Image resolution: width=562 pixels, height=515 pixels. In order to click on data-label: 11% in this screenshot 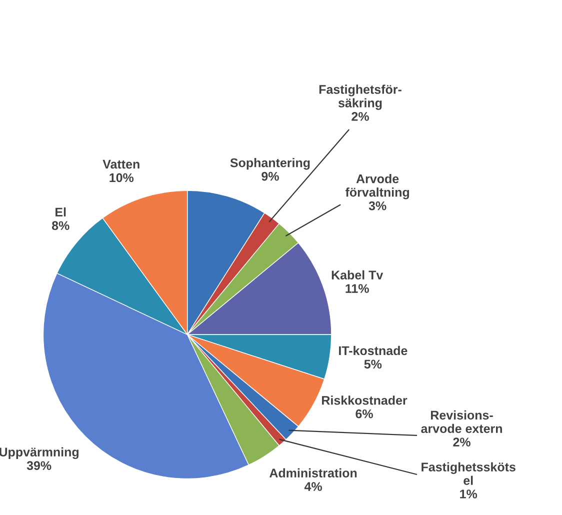, I will do `click(357, 288)`.